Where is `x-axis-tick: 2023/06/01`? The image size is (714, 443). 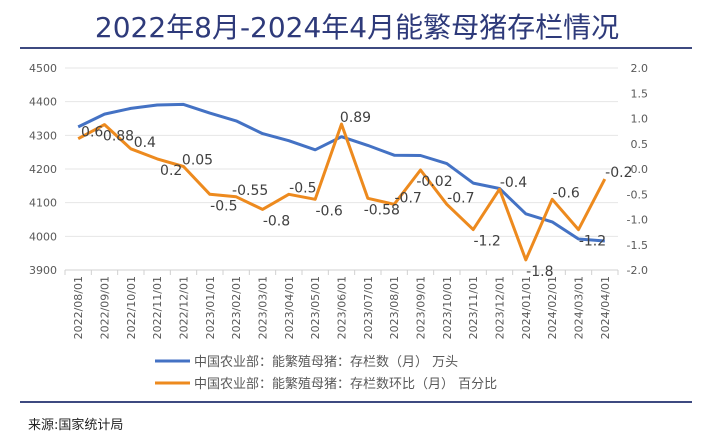
x-axis-tick: 2023/06/01 is located at coordinates (342, 307).